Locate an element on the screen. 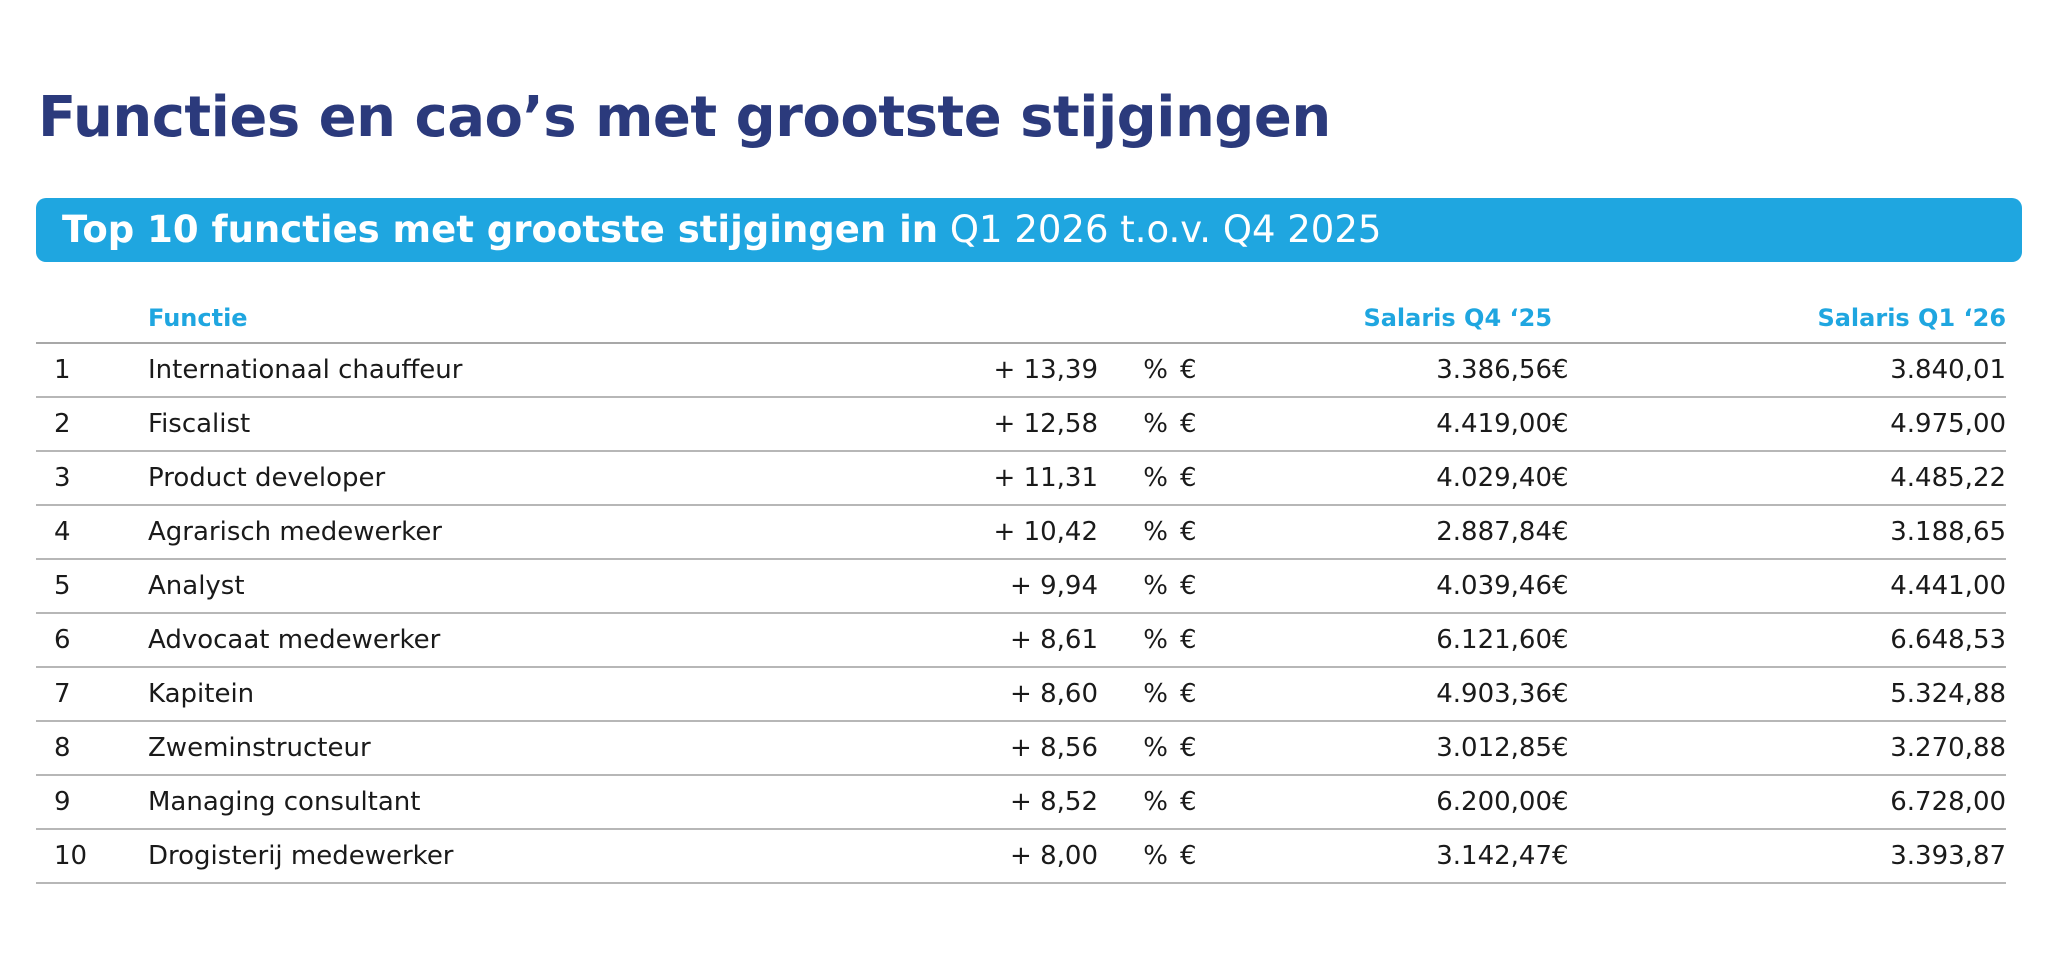  row-salary-q1: 3.270,88 is located at coordinates (1898, 748).